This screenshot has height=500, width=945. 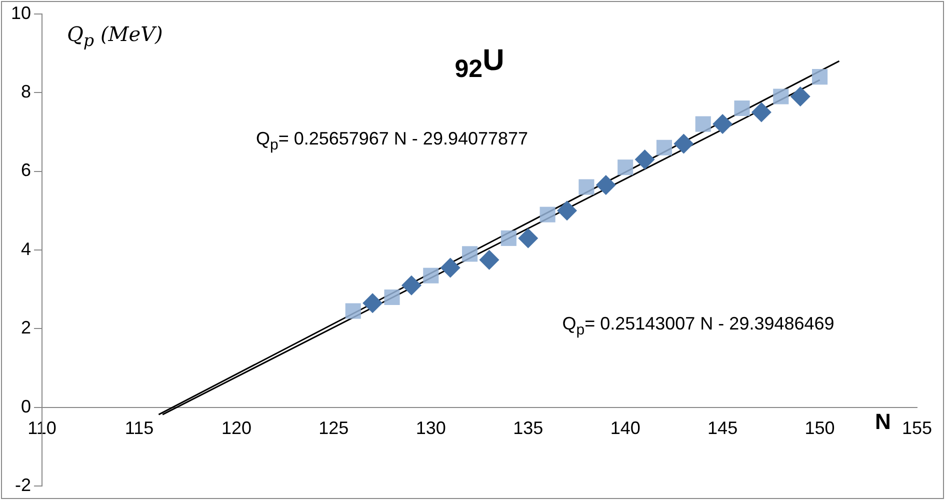 What do you see at coordinates (528, 428) in the screenshot?
I see `x-tick-label: 135` at bounding box center [528, 428].